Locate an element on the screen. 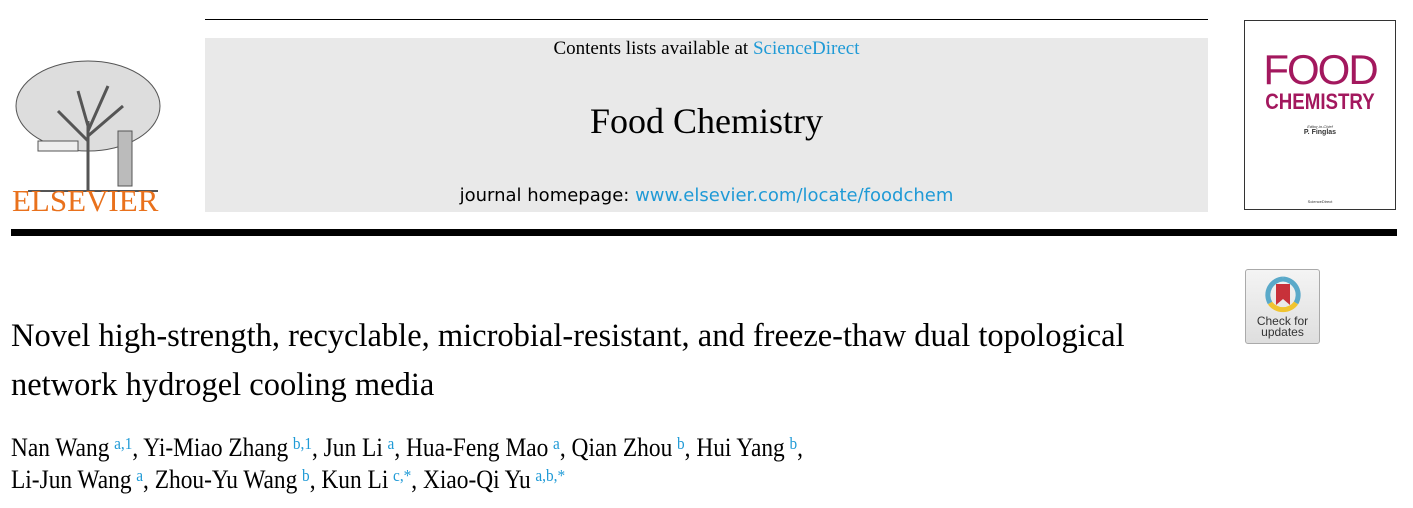 Image resolution: width=1413 pixels, height=508 pixels. author-name: Zhou-Yu Wang is located at coordinates (226, 479).